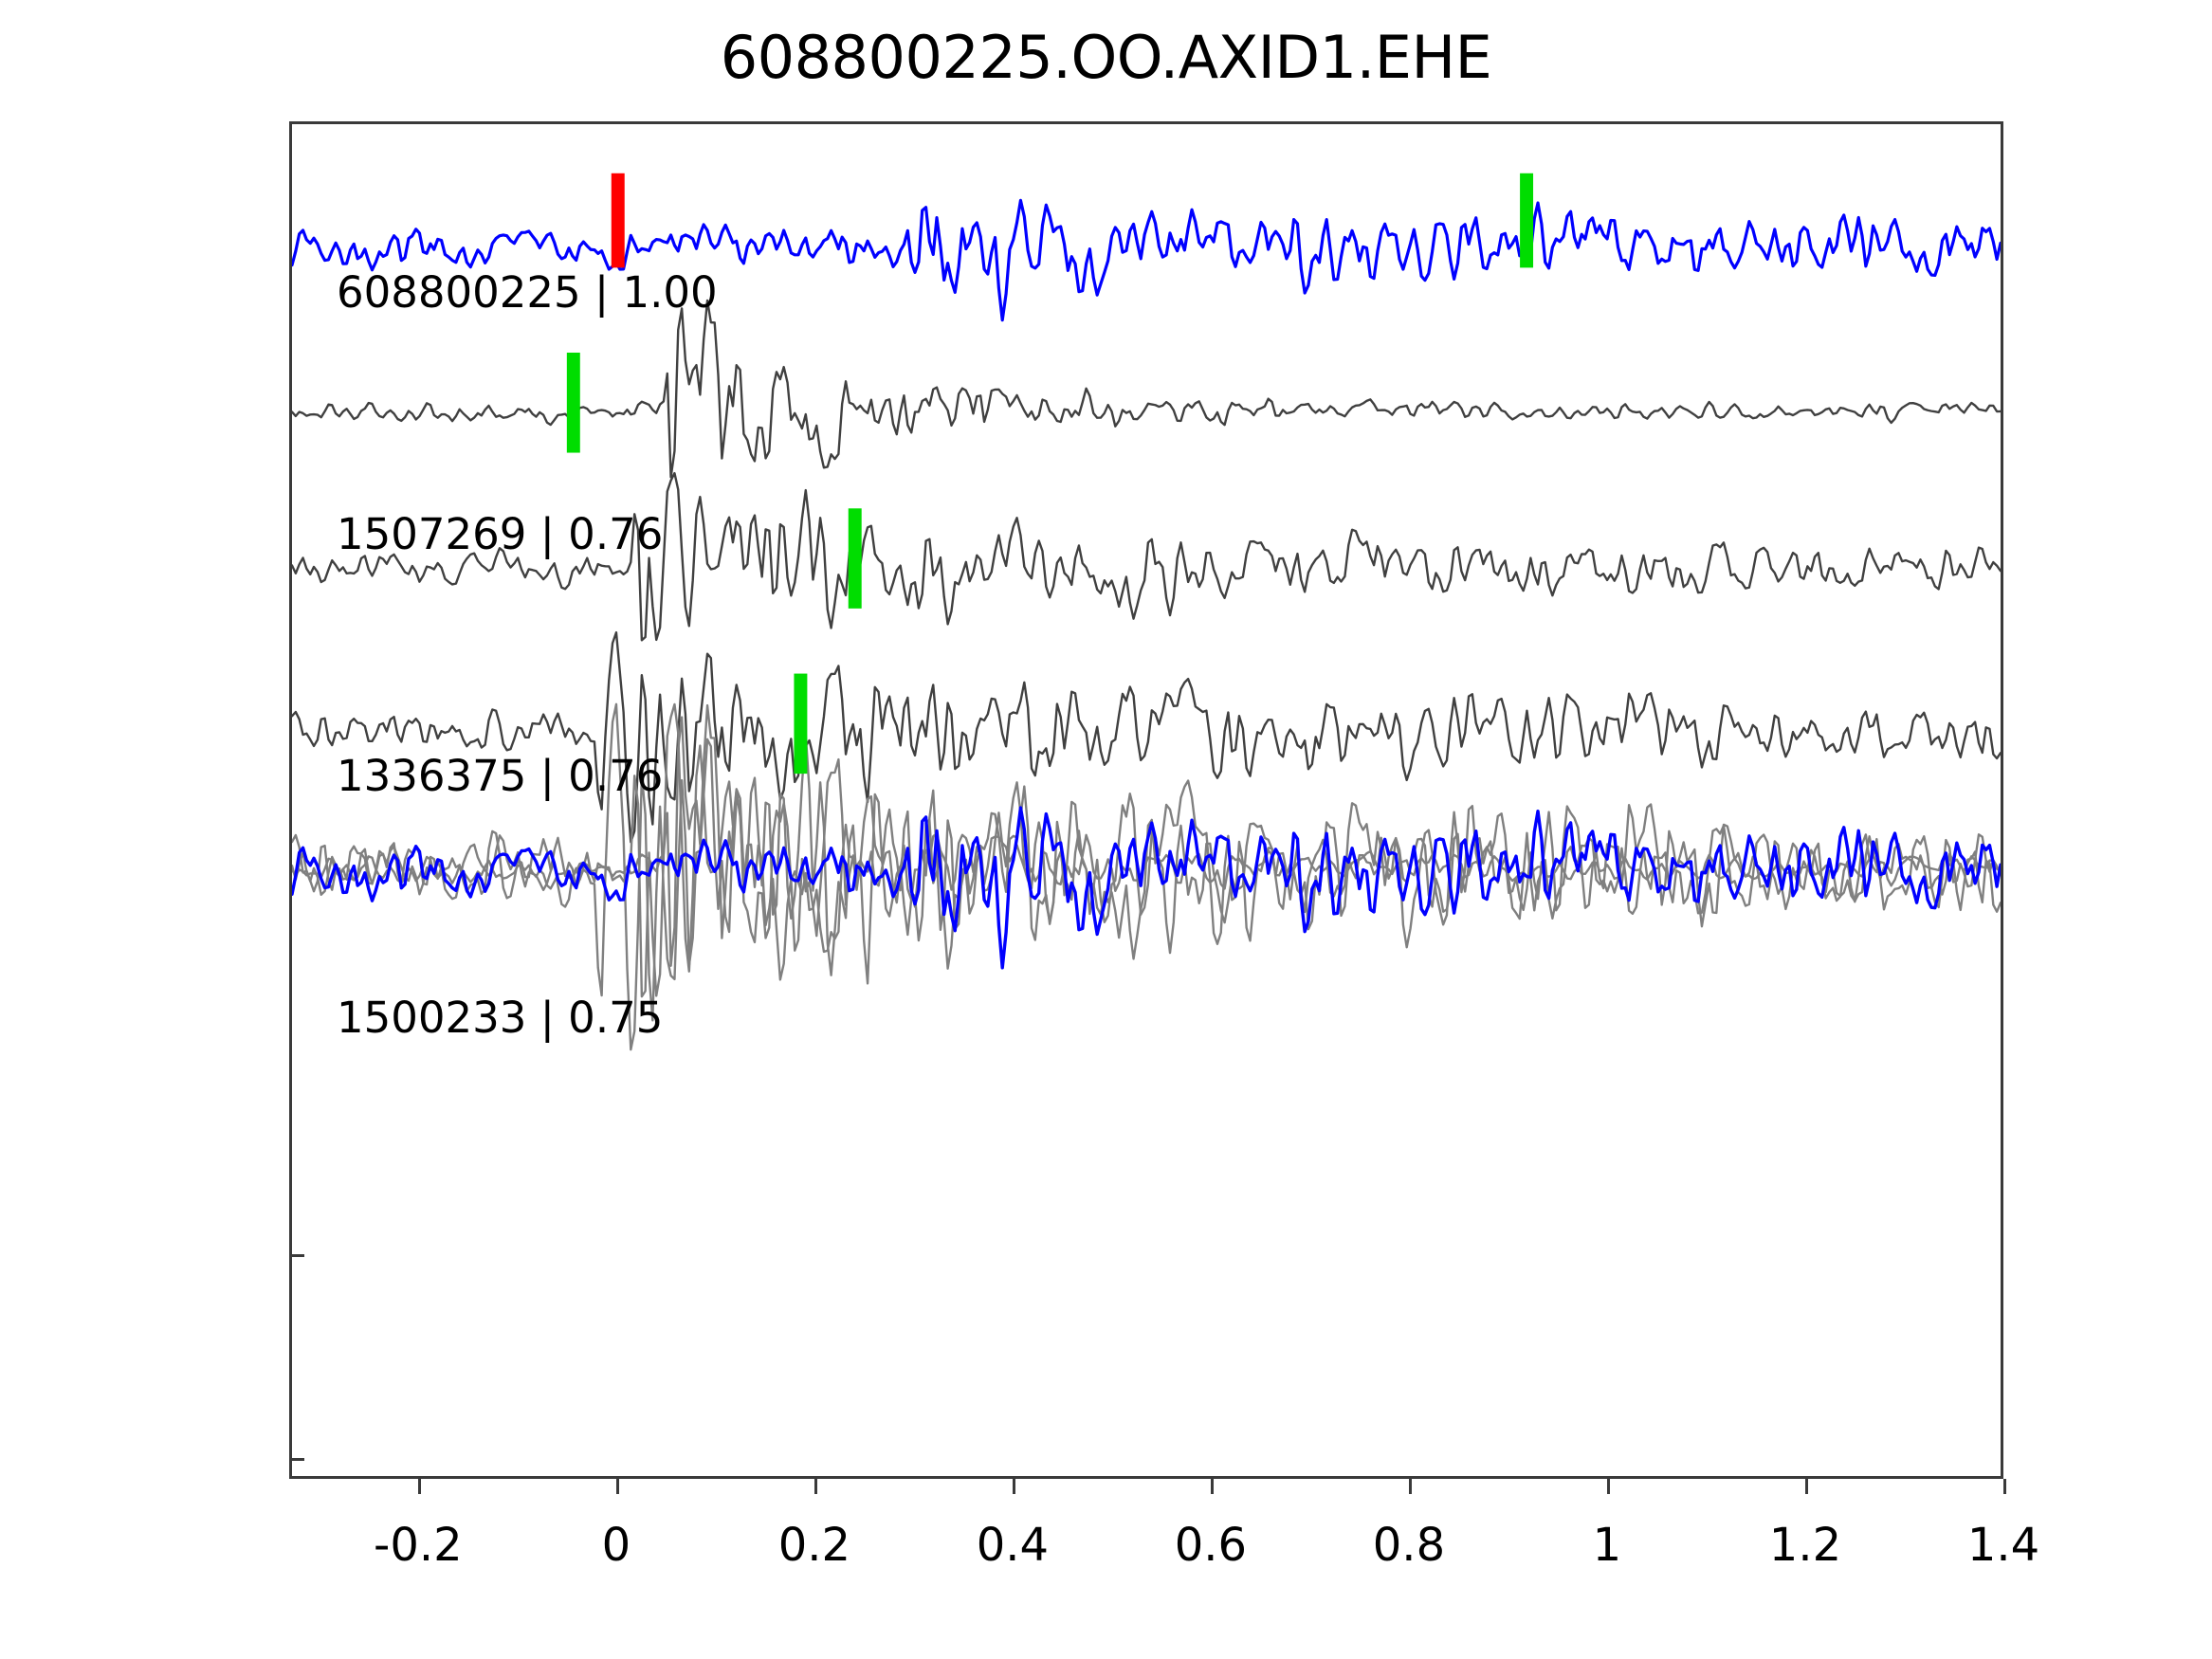 The image size is (2212, 1659). Describe the element at coordinates (616, 1545) in the screenshot. I see `x-tick-label: 0` at that location.